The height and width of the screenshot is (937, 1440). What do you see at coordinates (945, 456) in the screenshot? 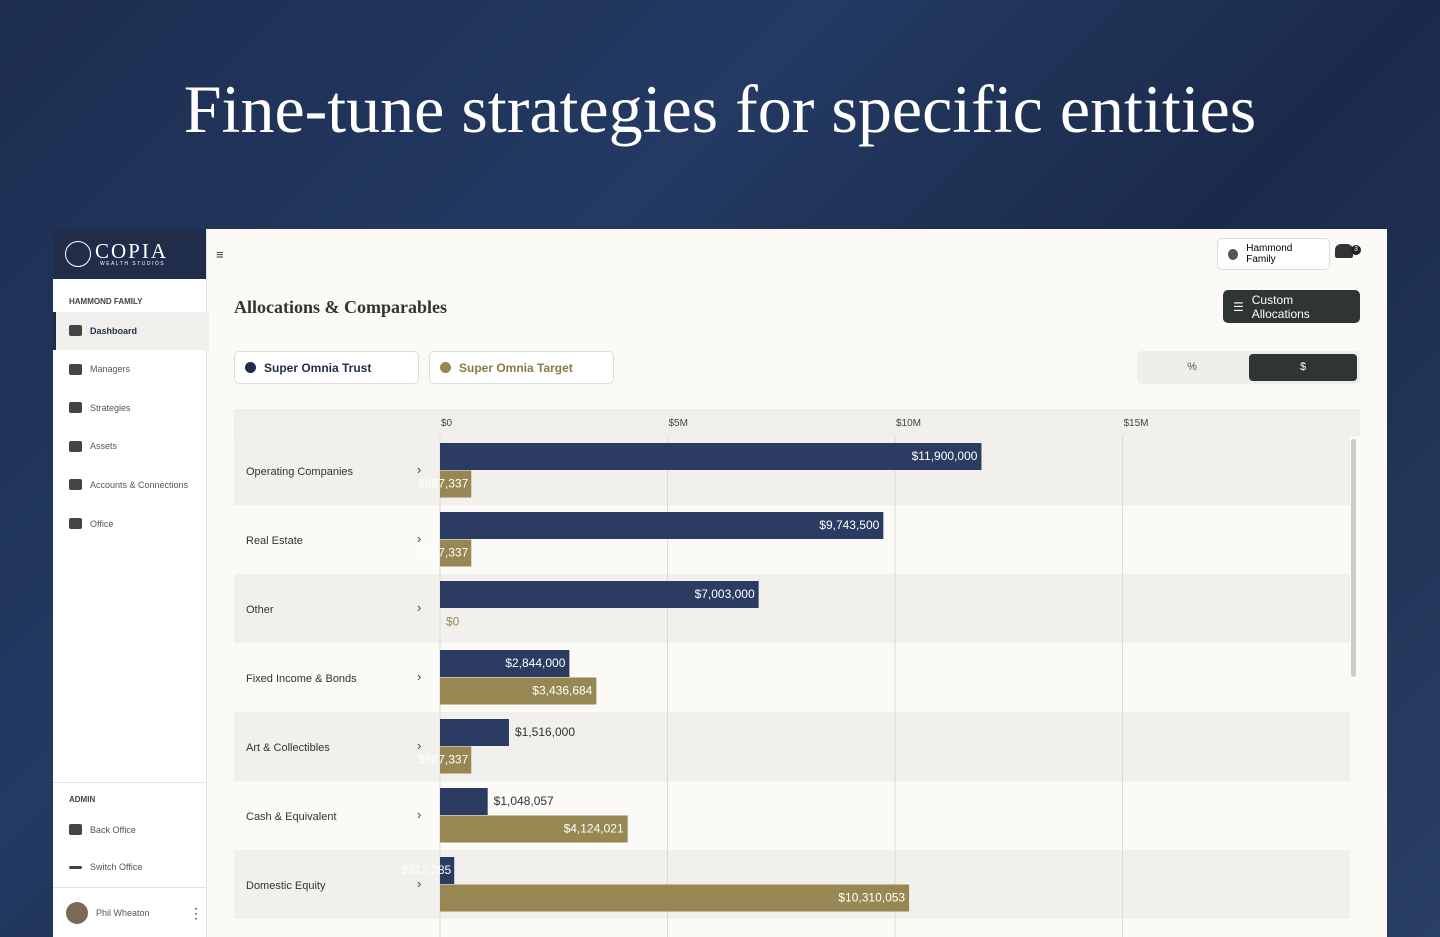
I see `value-label: $11,900,000` at bounding box center [945, 456].